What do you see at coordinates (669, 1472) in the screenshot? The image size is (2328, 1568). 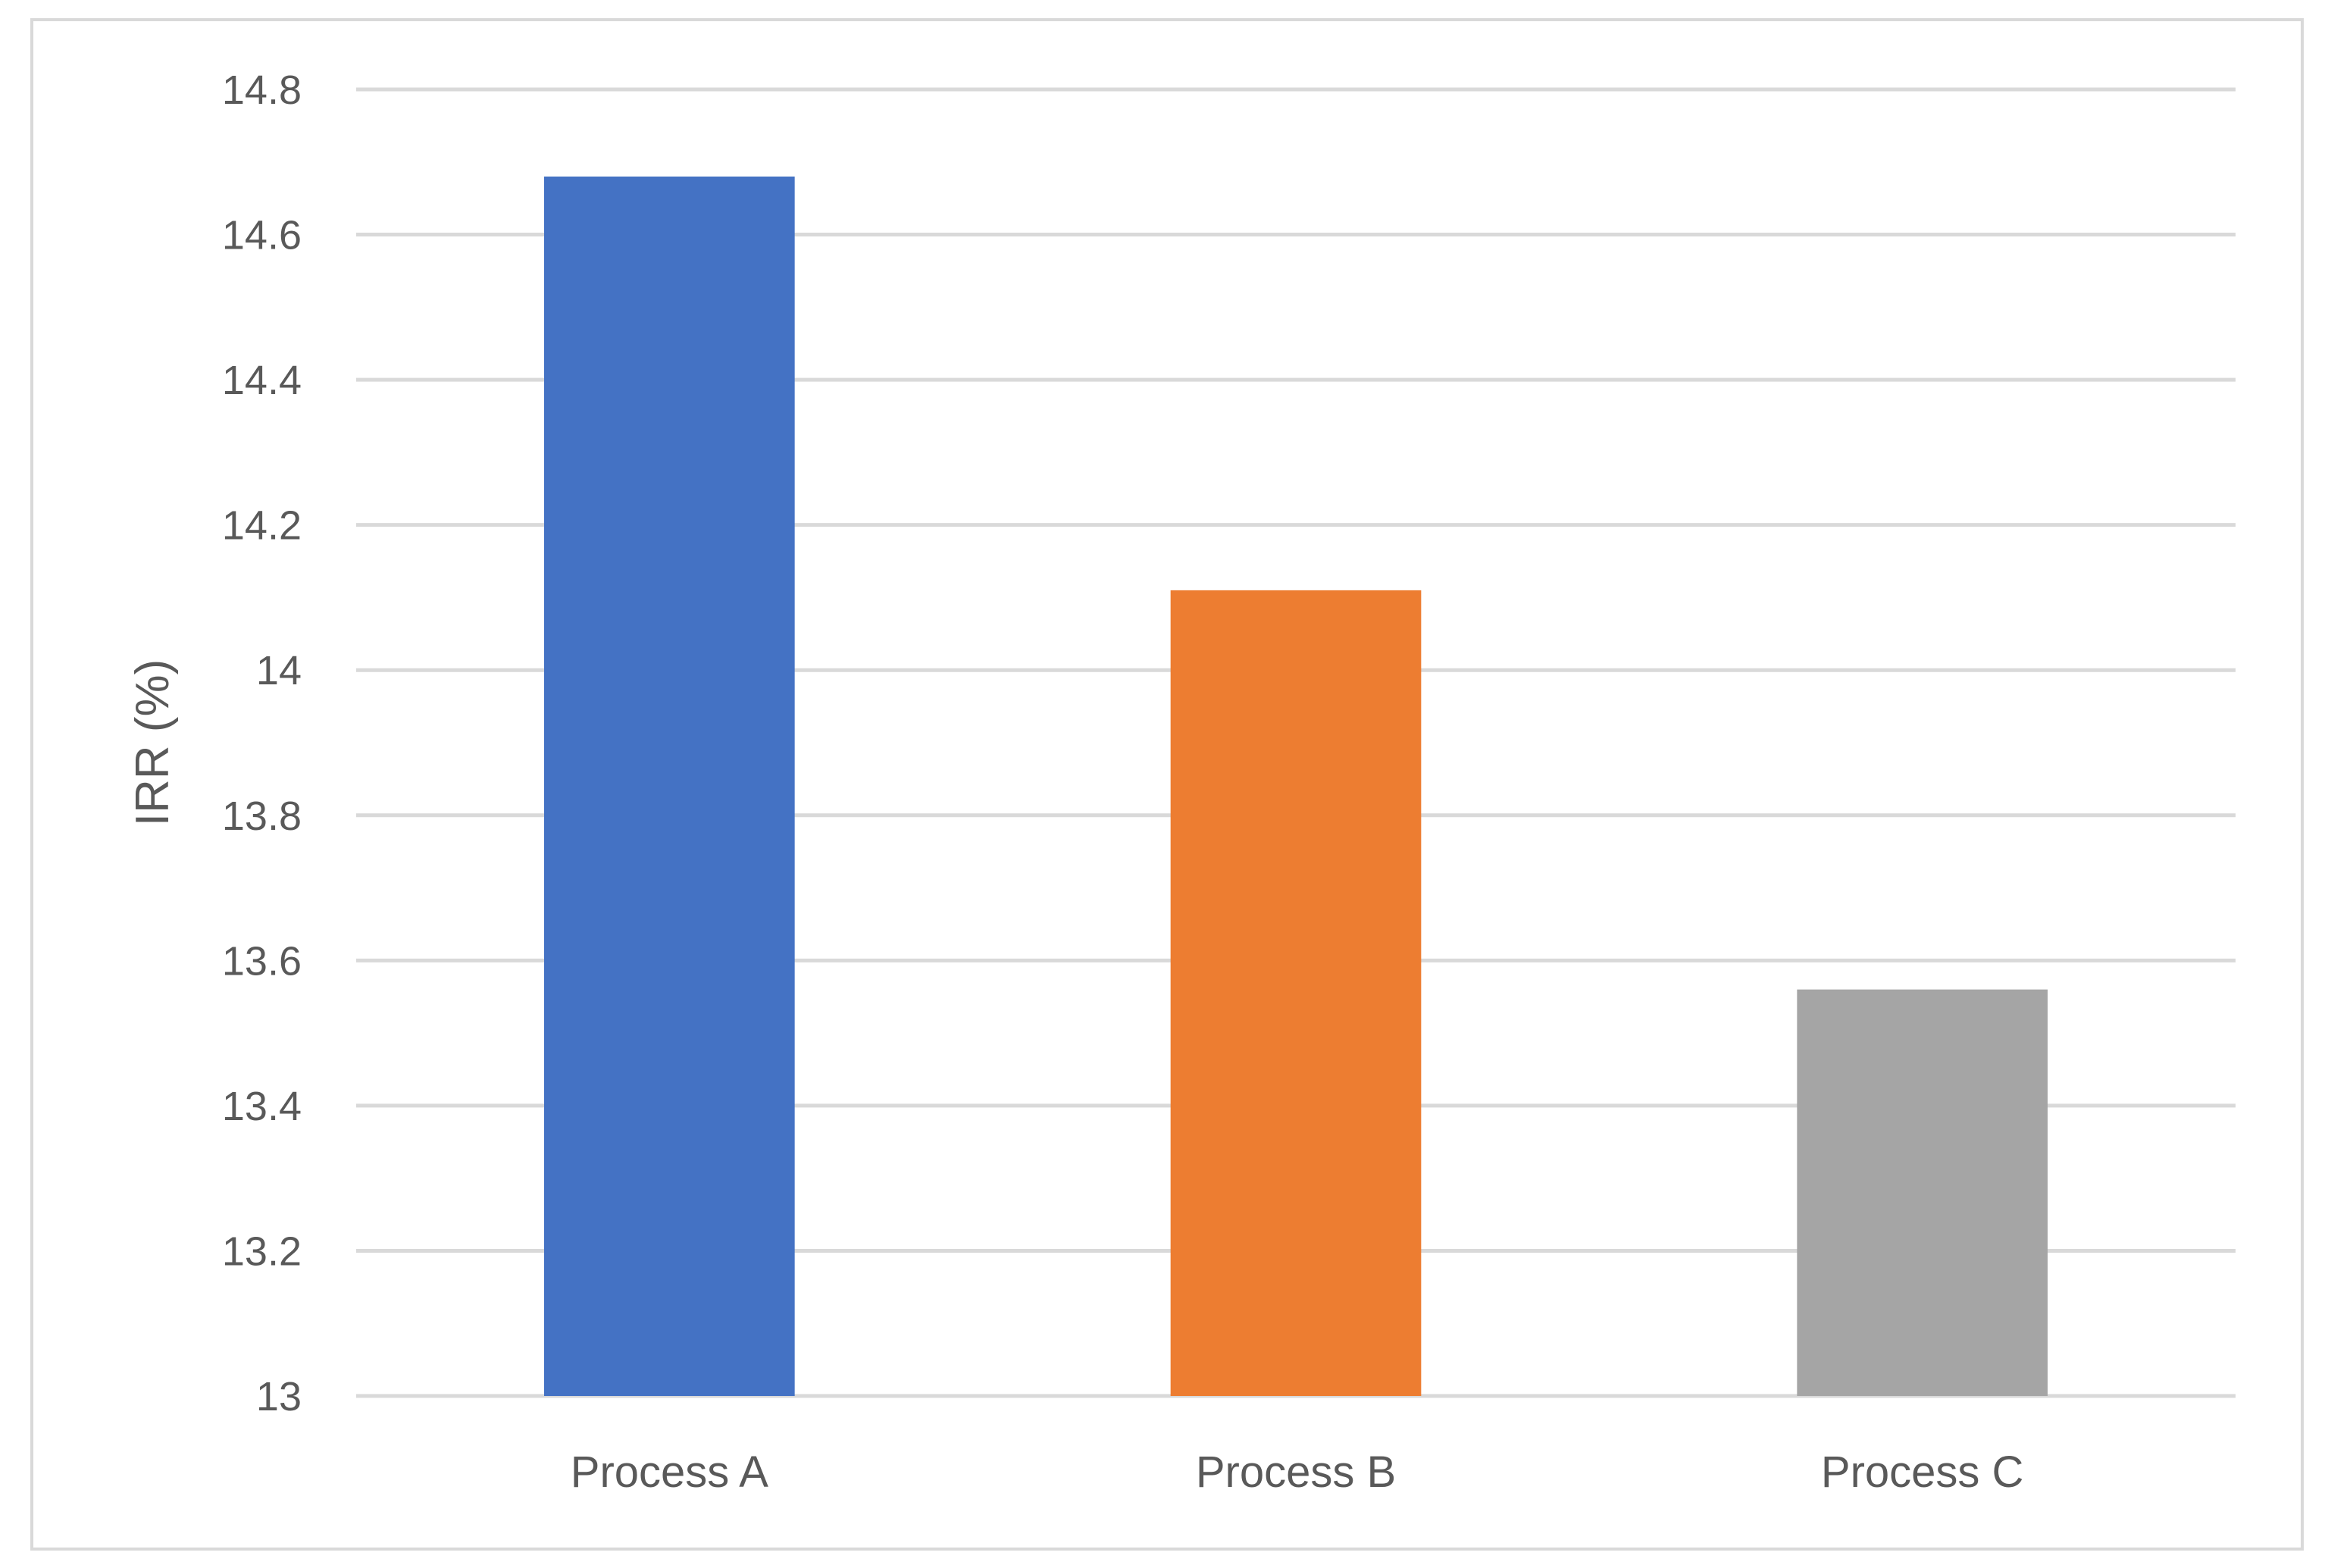 I see `x-category-label: Process A` at bounding box center [669, 1472].